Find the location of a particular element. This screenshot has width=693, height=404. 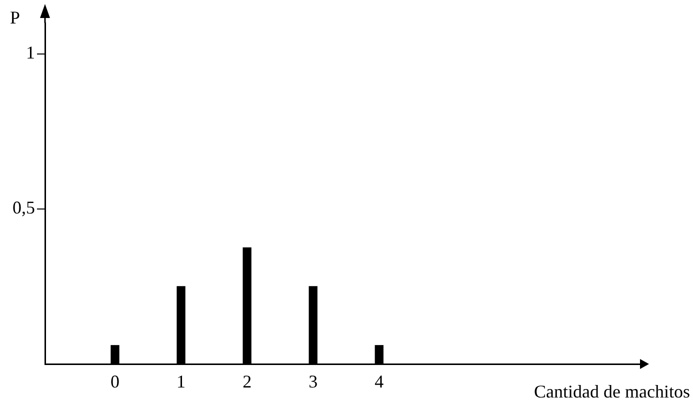

x-tick-label: 3 is located at coordinates (313, 382).